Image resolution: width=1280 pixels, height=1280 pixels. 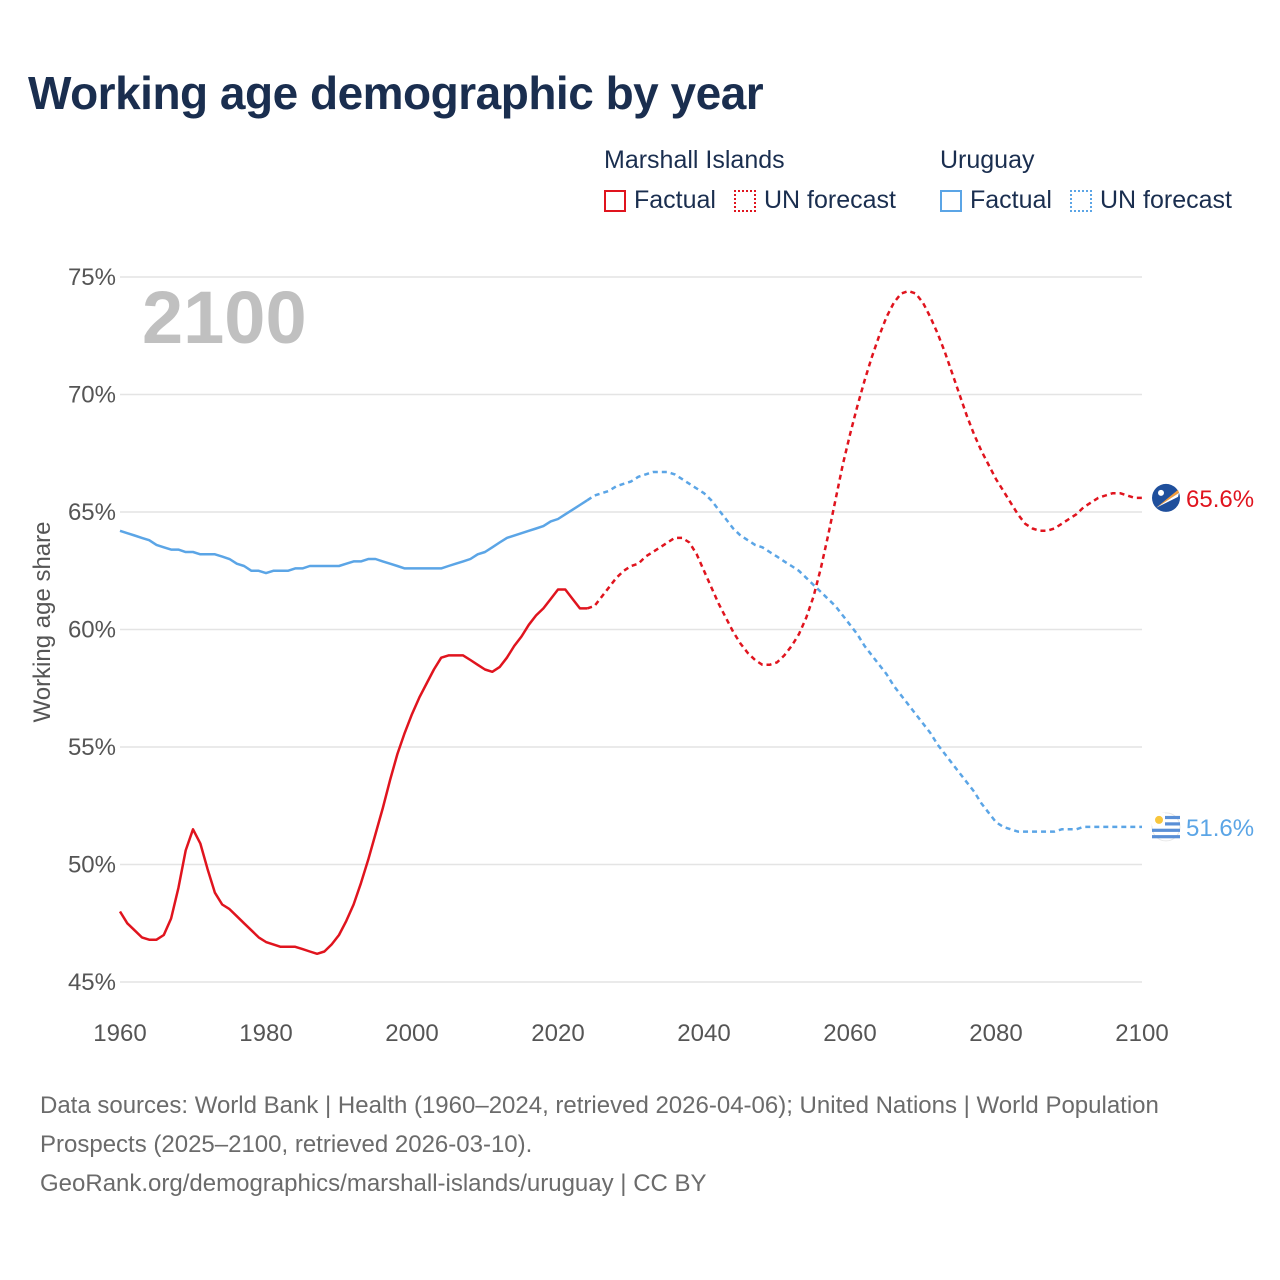 What do you see at coordinates (849, 1033) in the screenshot?
I see `x-tick-label: 2060` at bounding box center [849, 1033].